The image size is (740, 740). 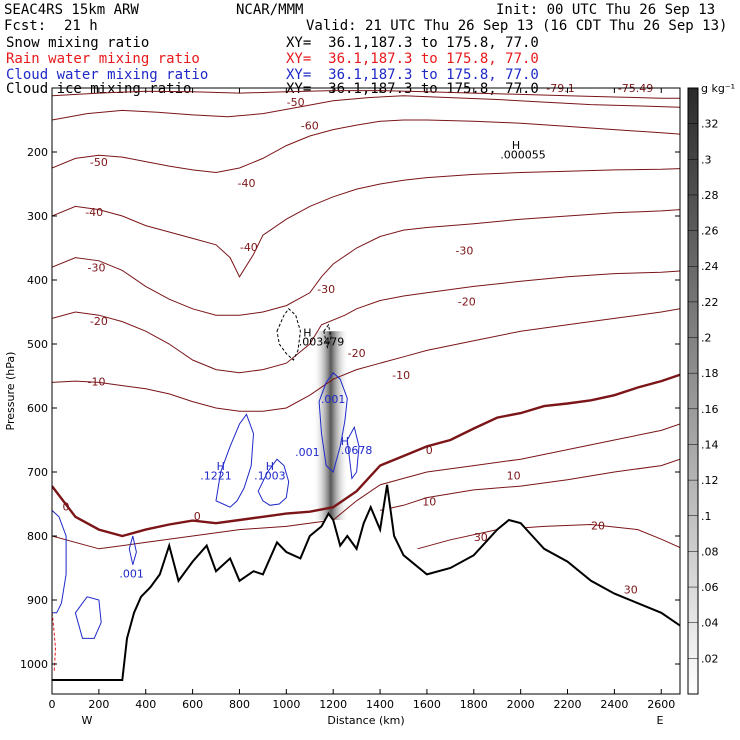 I want to click on y-tick-label: 600, so click(x=37, y=408).